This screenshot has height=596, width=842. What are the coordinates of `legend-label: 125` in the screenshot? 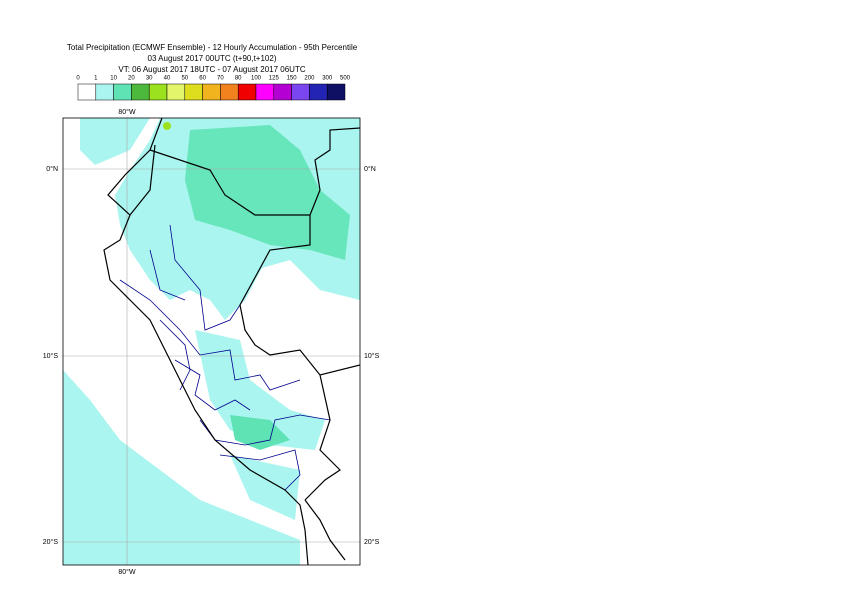 It's located at (274, 79).